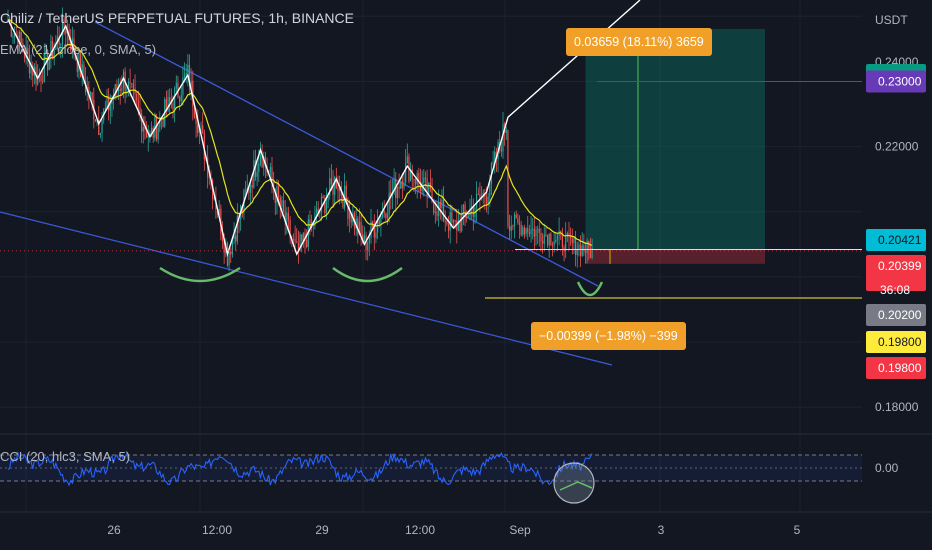 The height and width of the screenshot is (550, 932). What do you see at coordinates (78, 49) in the screenshot?
I see `ema-legend: EMA (21, close, 0, SMA, 5)` at bounding box center [78, 49].